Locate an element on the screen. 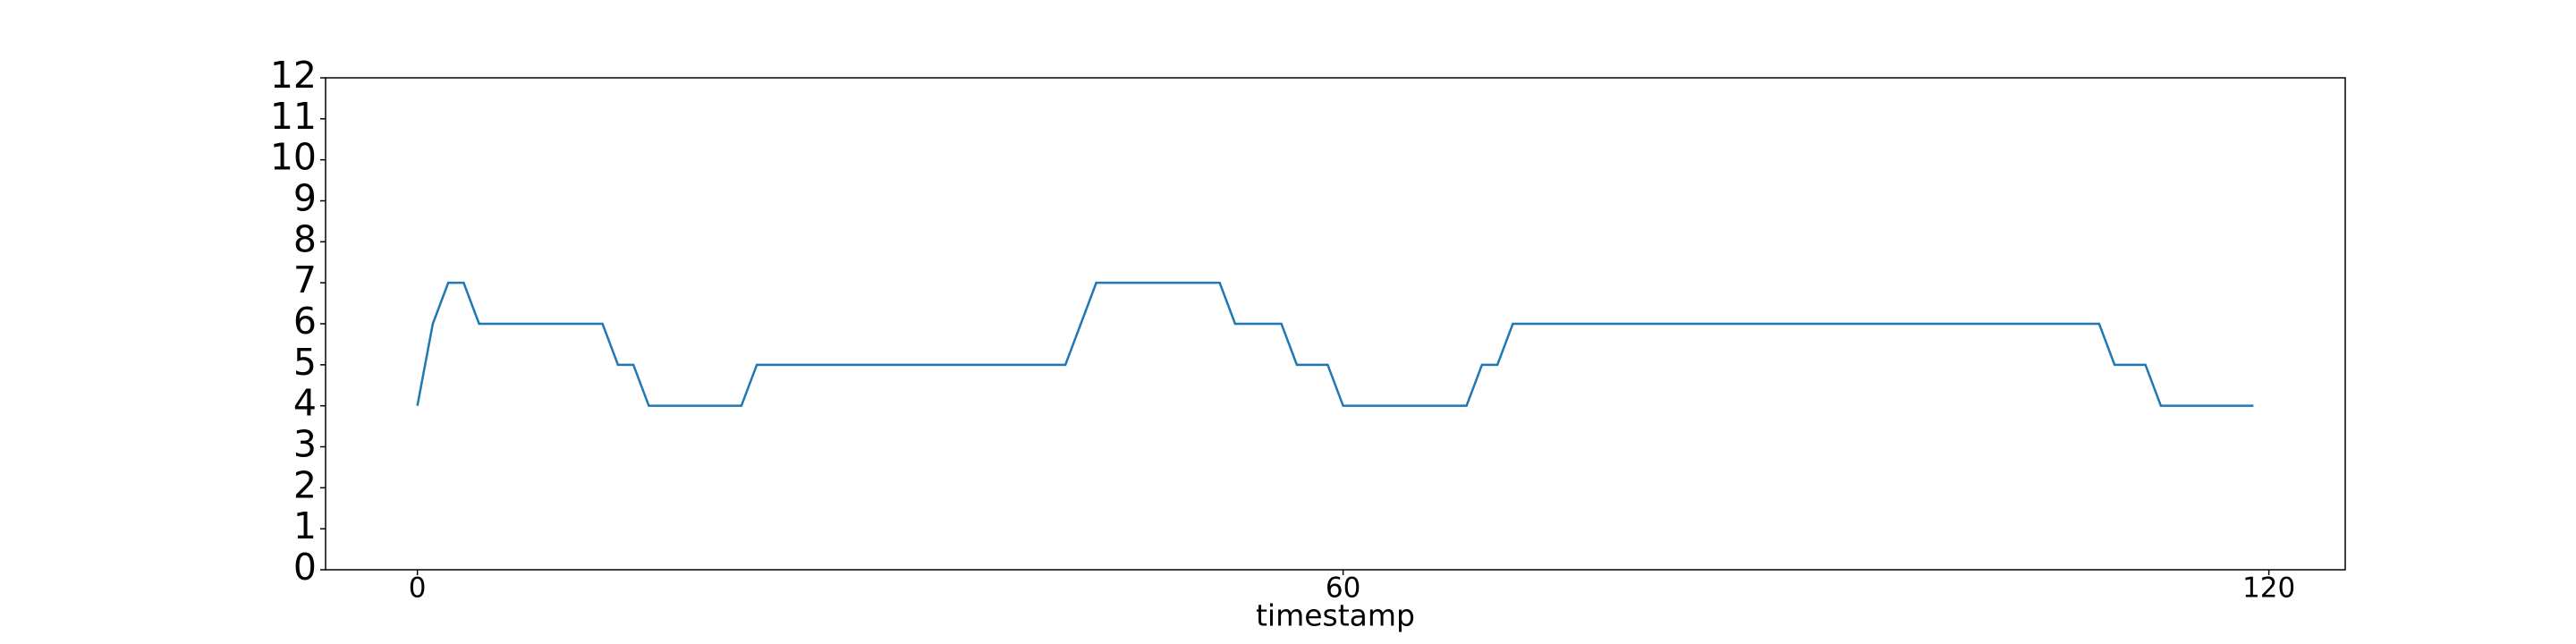 The width and height of the screenshot is (2576, 644). y-tick-label: 3 is located at coordinates (305, 444).